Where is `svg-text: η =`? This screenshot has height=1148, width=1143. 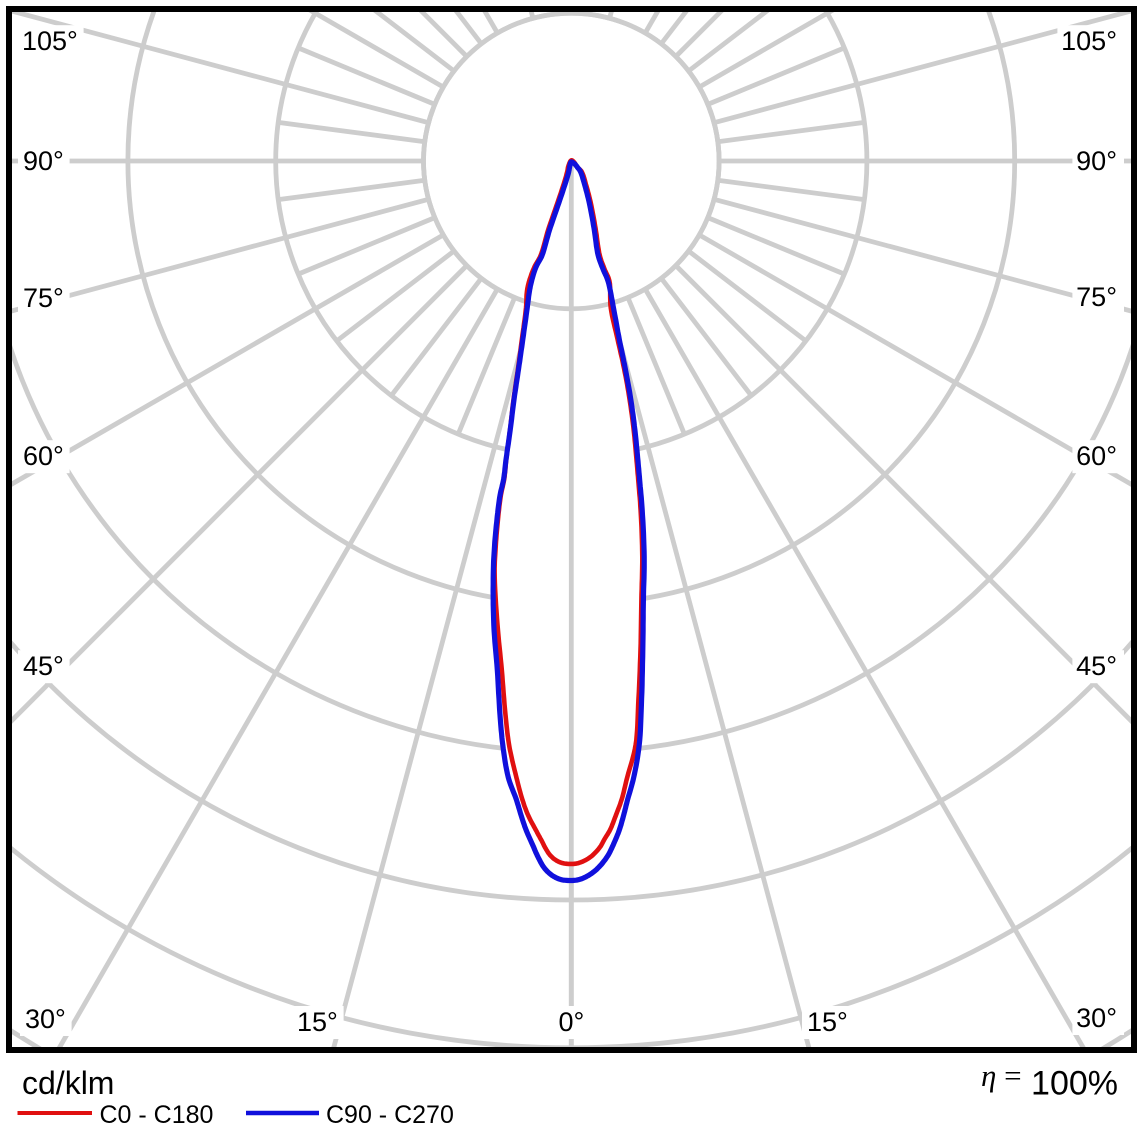
svg-text: η = is located at coordinates (1001, 1075).